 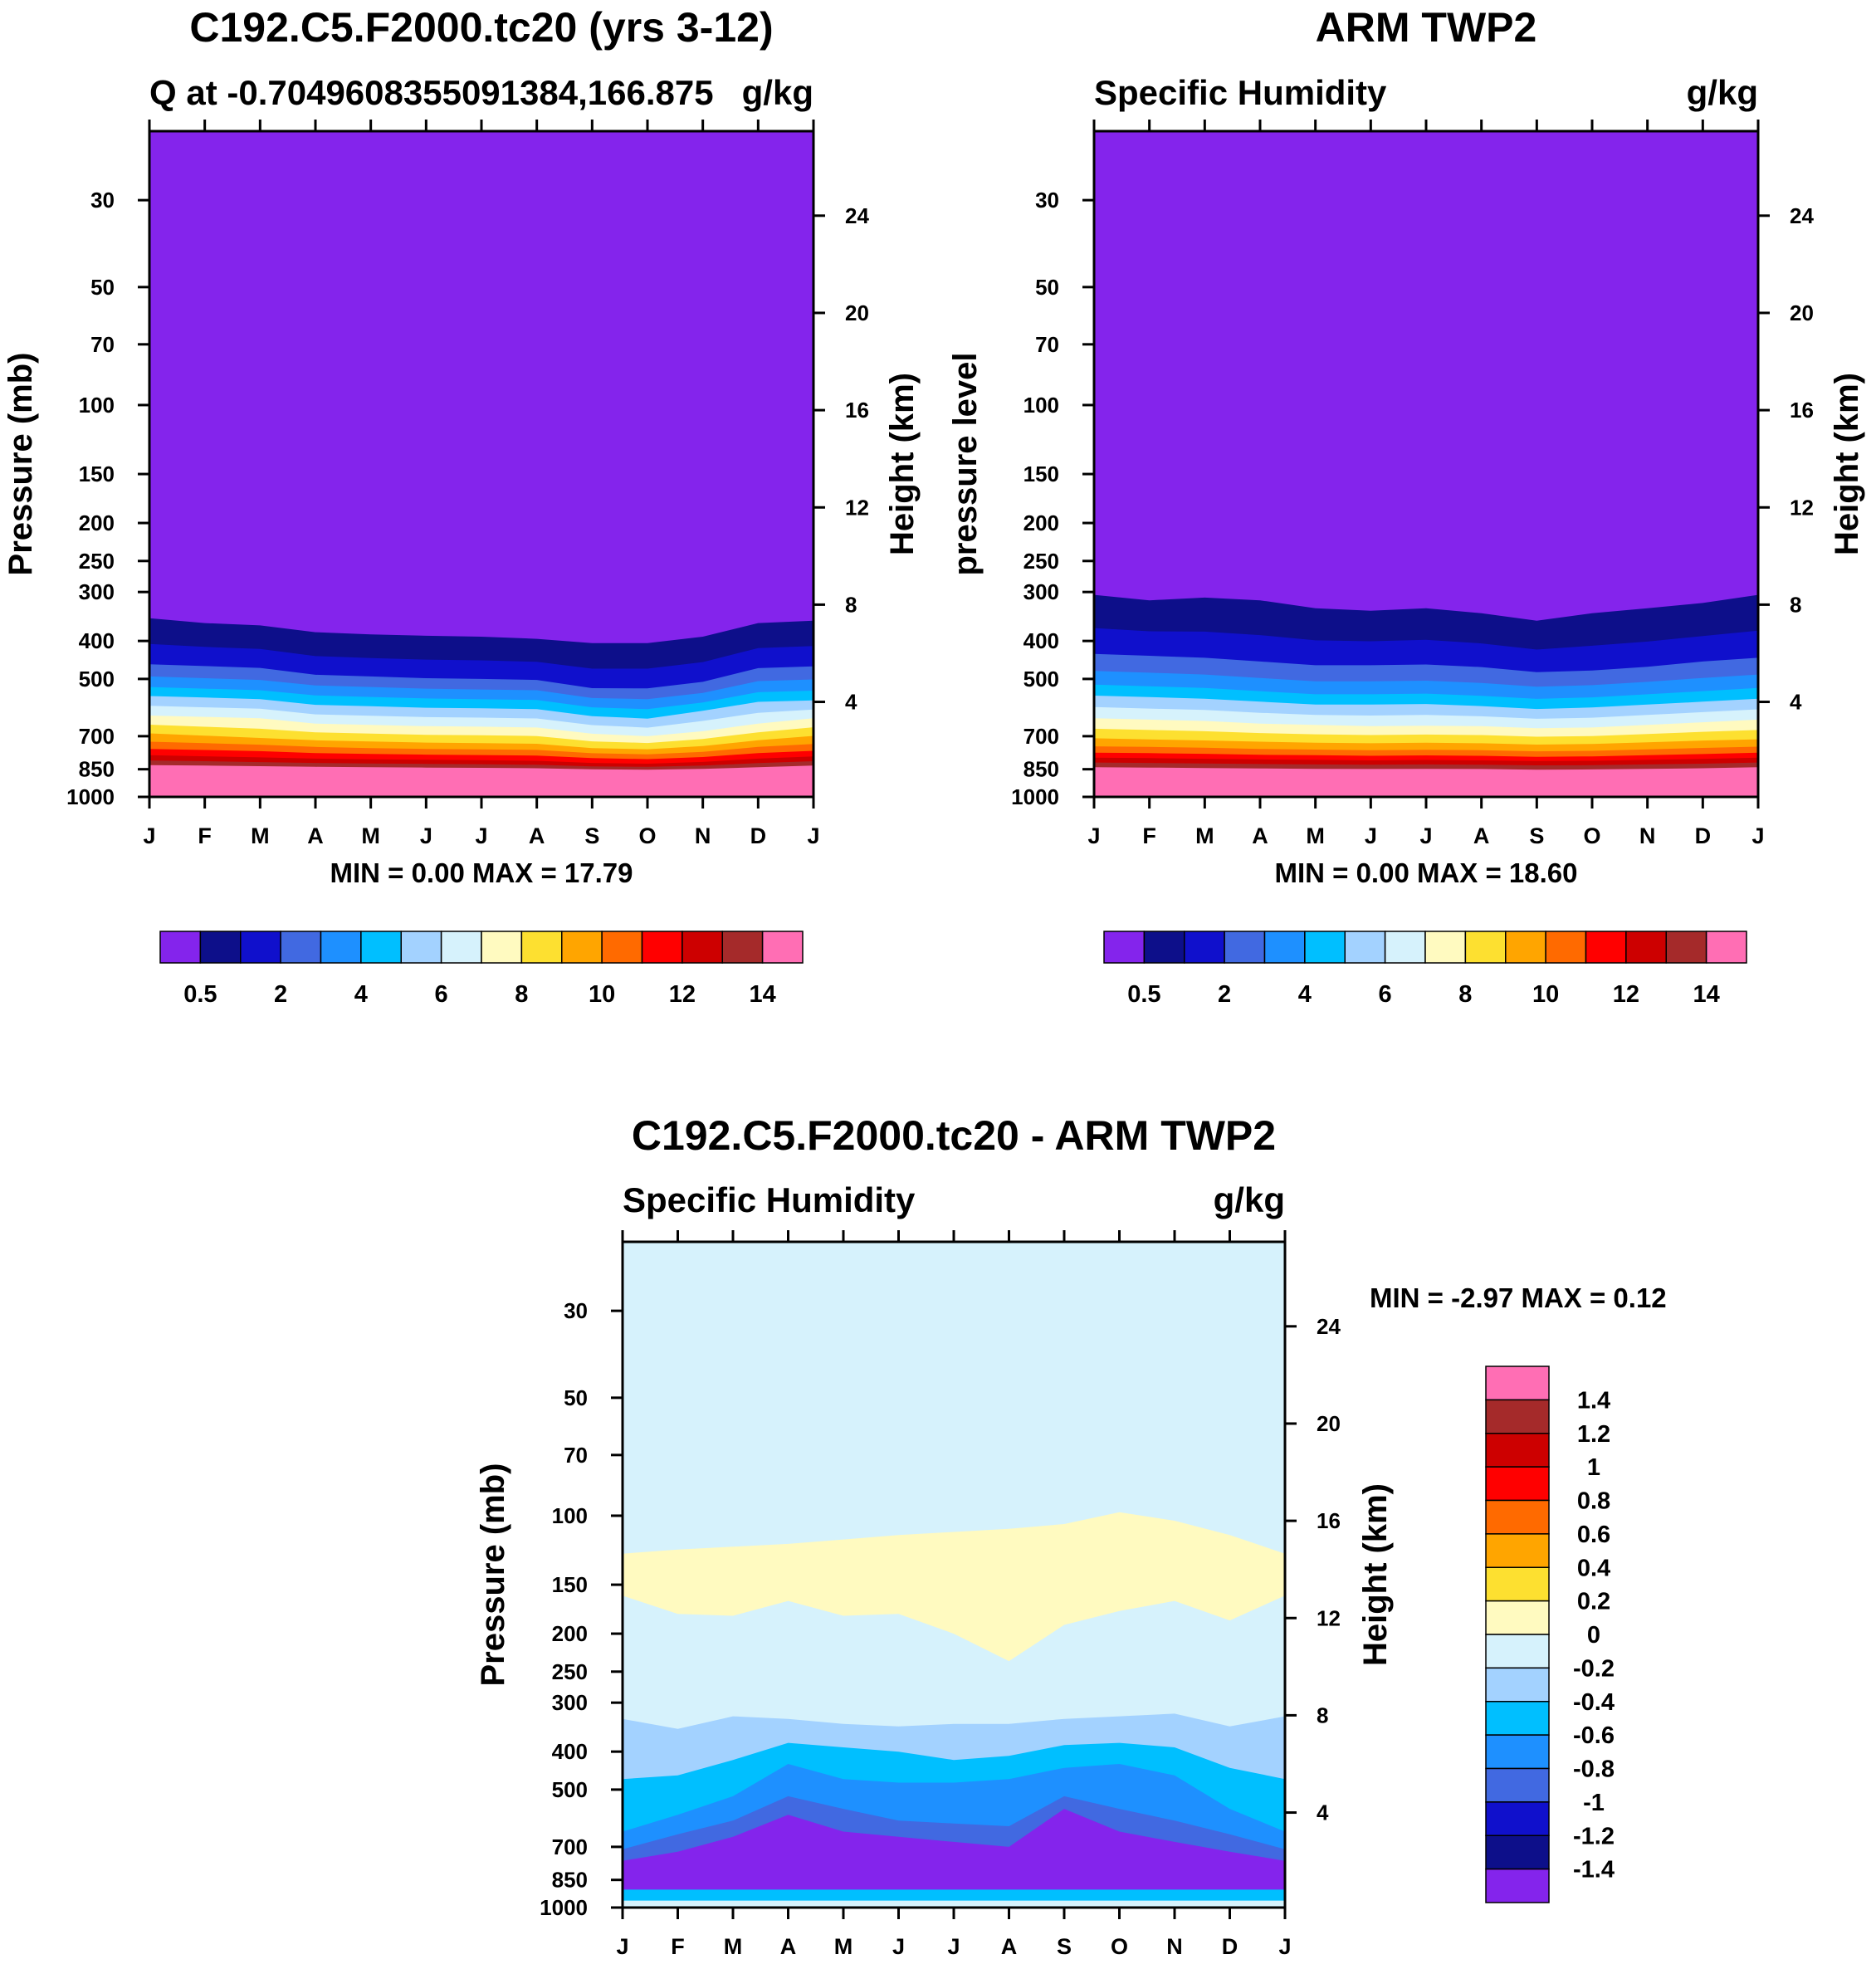 I want to click on y-tick-label: 150, so click(x=1041, y=474).